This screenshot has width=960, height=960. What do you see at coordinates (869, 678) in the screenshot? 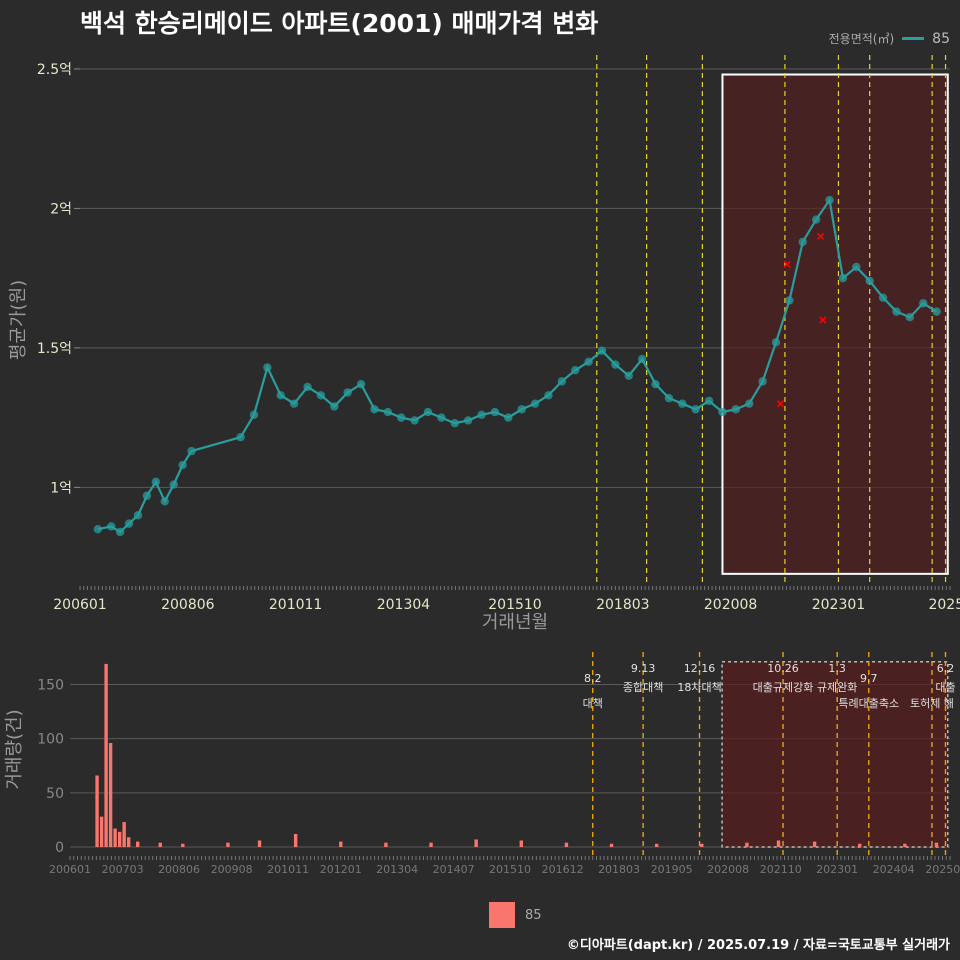
I see `policy-annotation-date: 9.7` at bounding box center [869, 678].